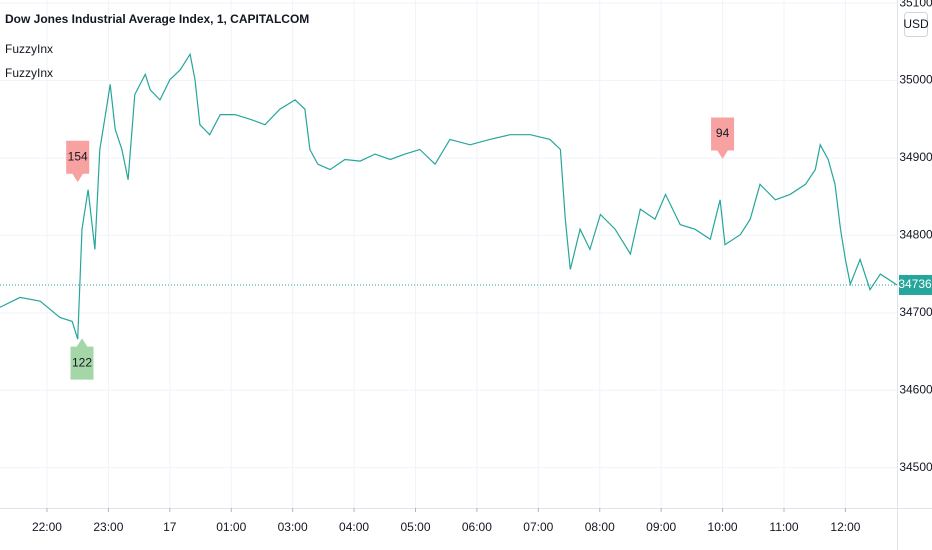 This screenshot has height=550, width=932. What do you see at coordinates (915, 312) in the screenshot?
I see `y-tick-label: 34700` at bounding box center [915, 312].